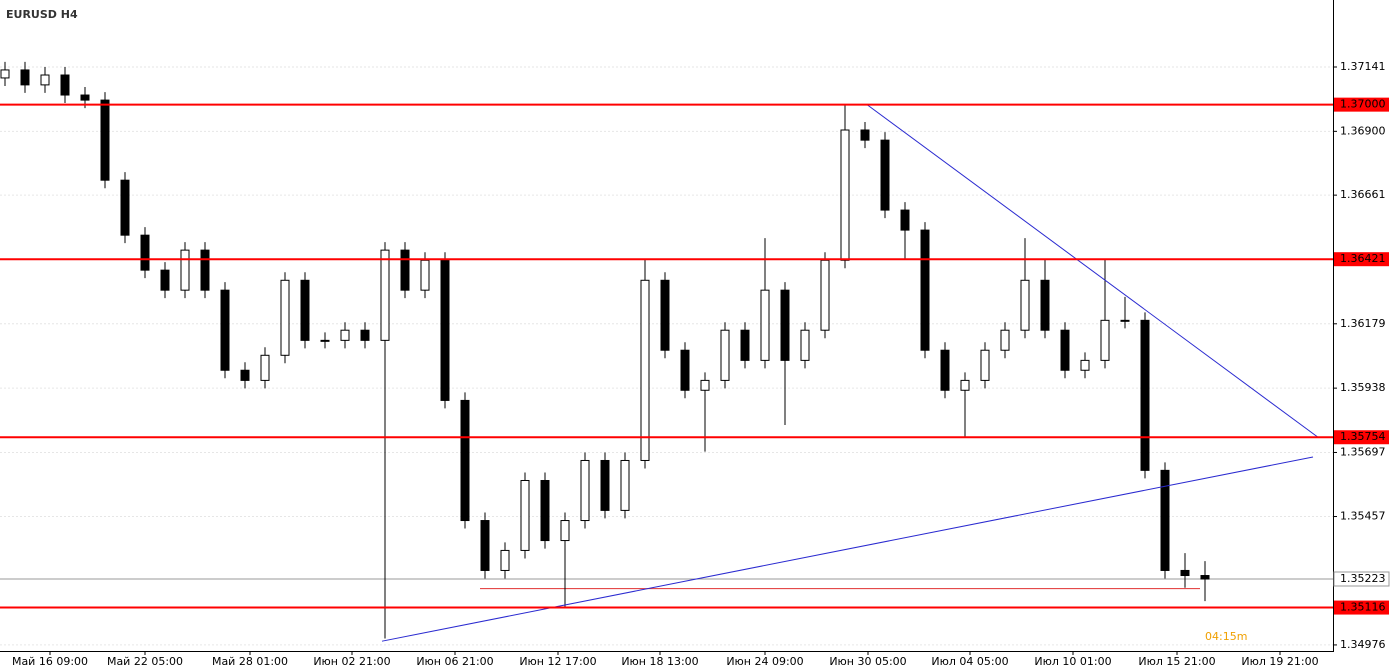  I want to click on x-tick-label: Июн 18 13:00, so click(659, 661).